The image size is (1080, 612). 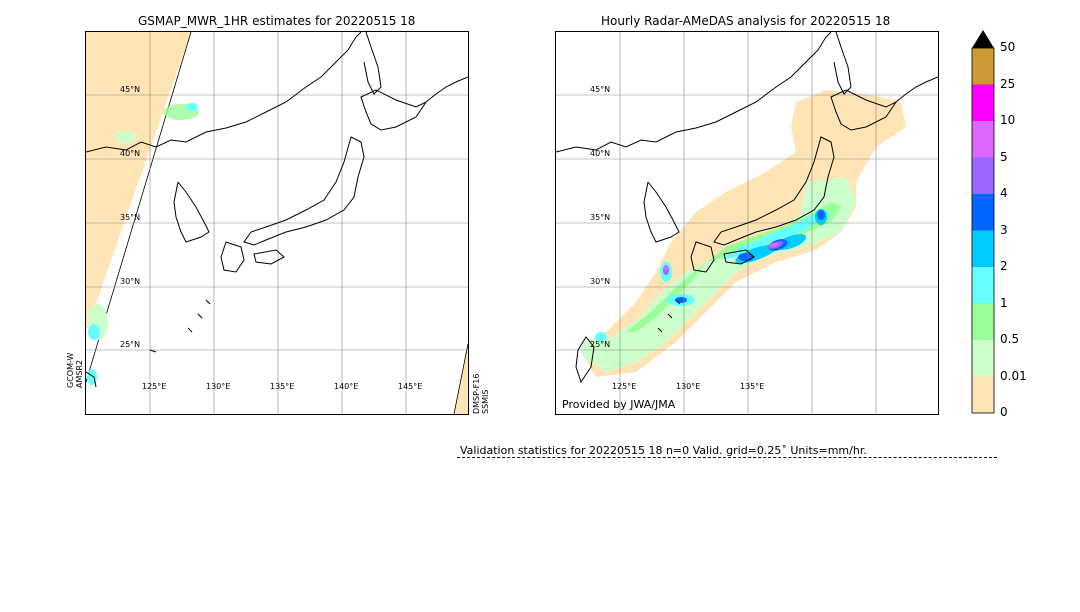 I want to click on validation-underline, so click(x=727, y=457).